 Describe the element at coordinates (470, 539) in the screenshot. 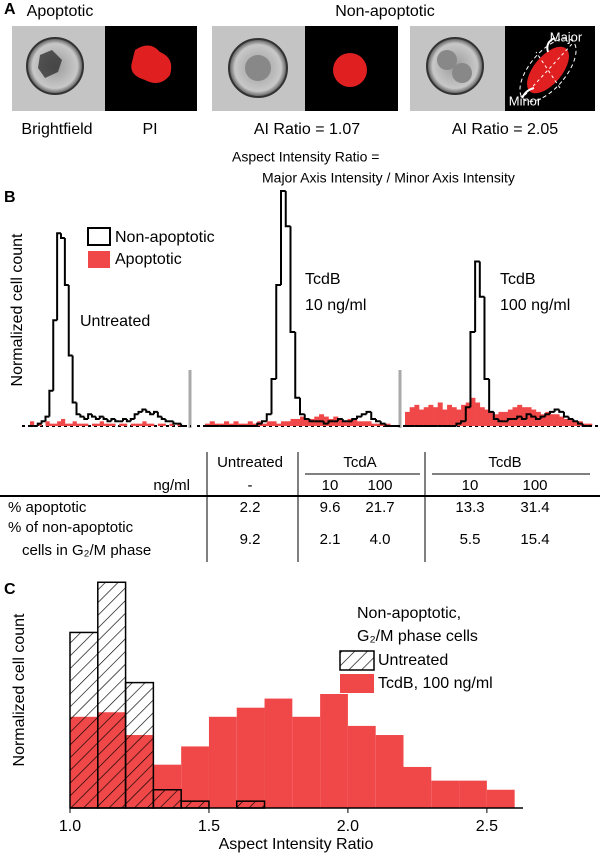

I see `table-cell: 5.5` at that location.